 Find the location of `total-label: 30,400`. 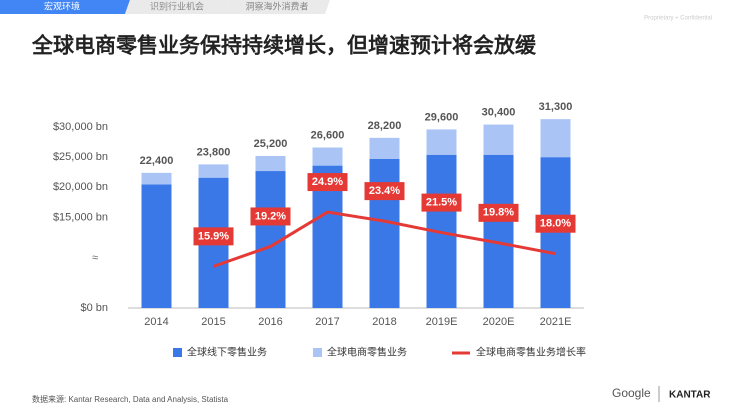

total-label: 30,400 is located at coordinates (499, 112).